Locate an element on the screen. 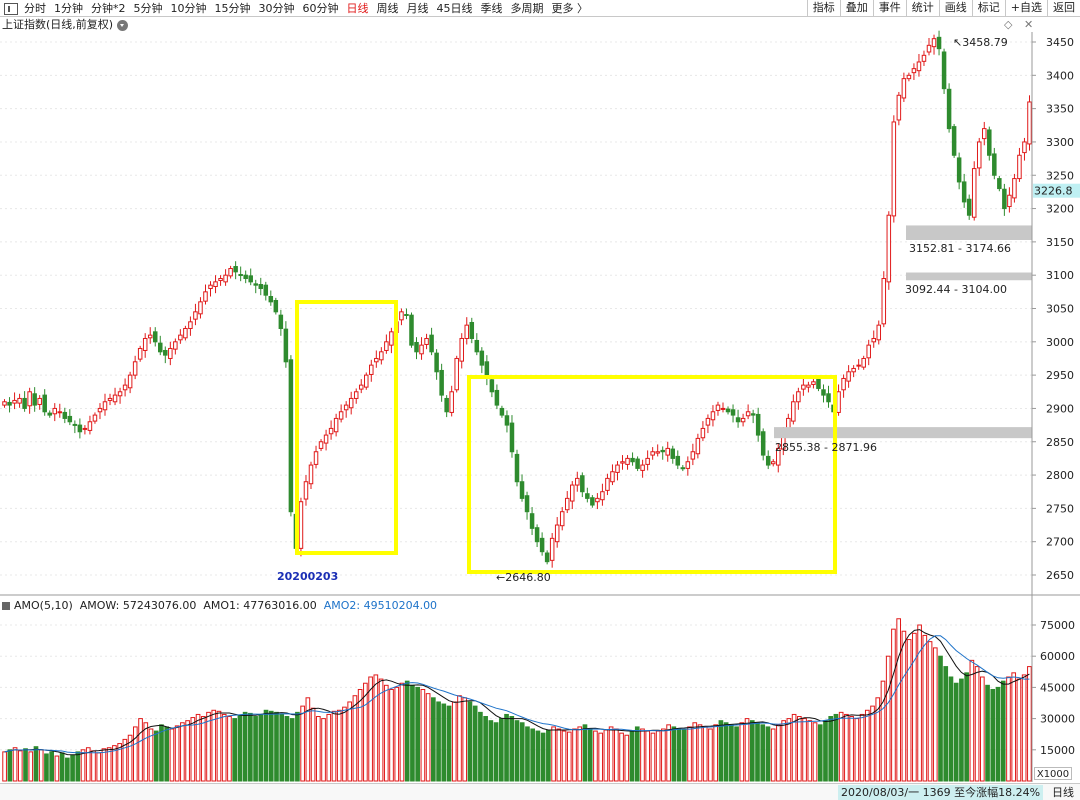 This screenshot has height=800, width=1080. tool-button-2: 事件 is located at coordinates (889, 8).